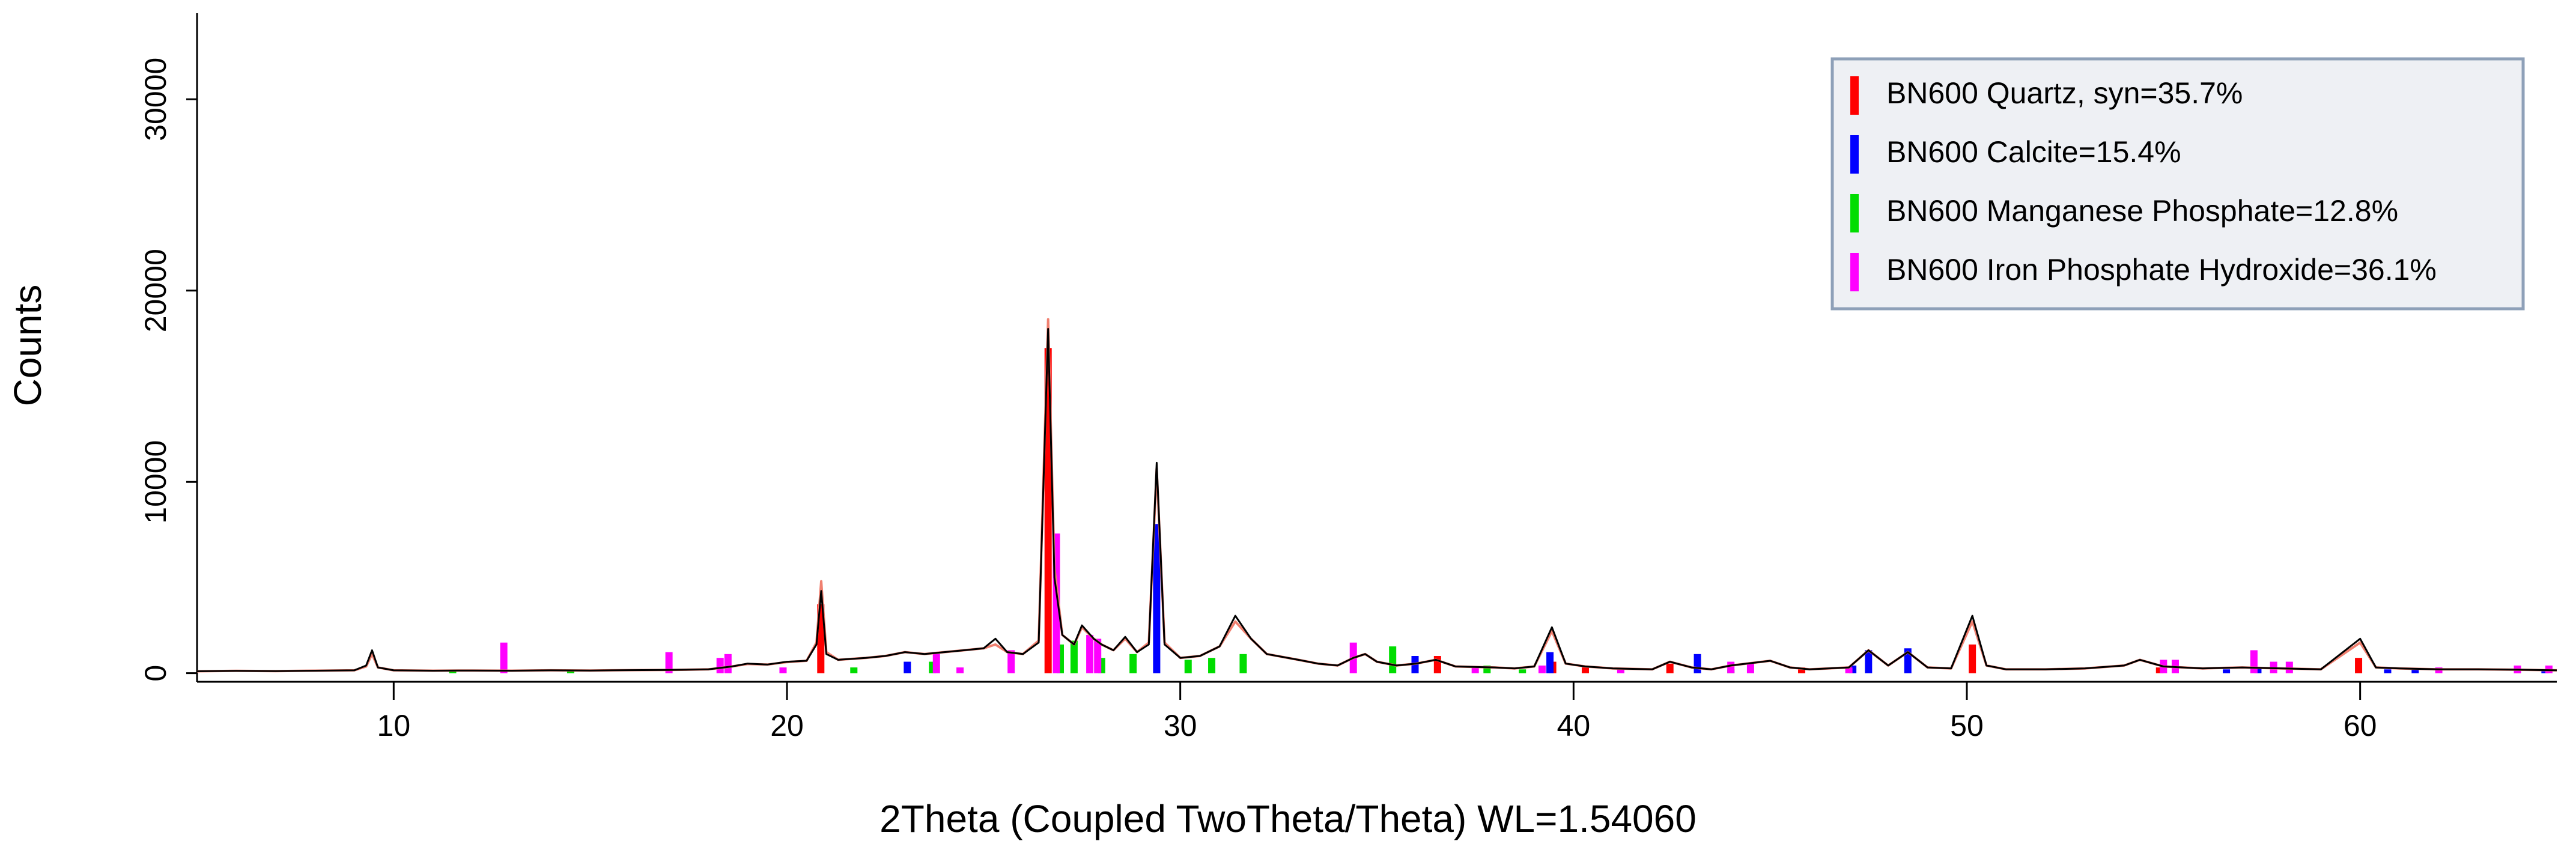 The width and height of the screenshot is (2576, 859). Describe the element at coordinates (155, 482) in the screenshot. I see `y-tick-label: 10000` at that location.